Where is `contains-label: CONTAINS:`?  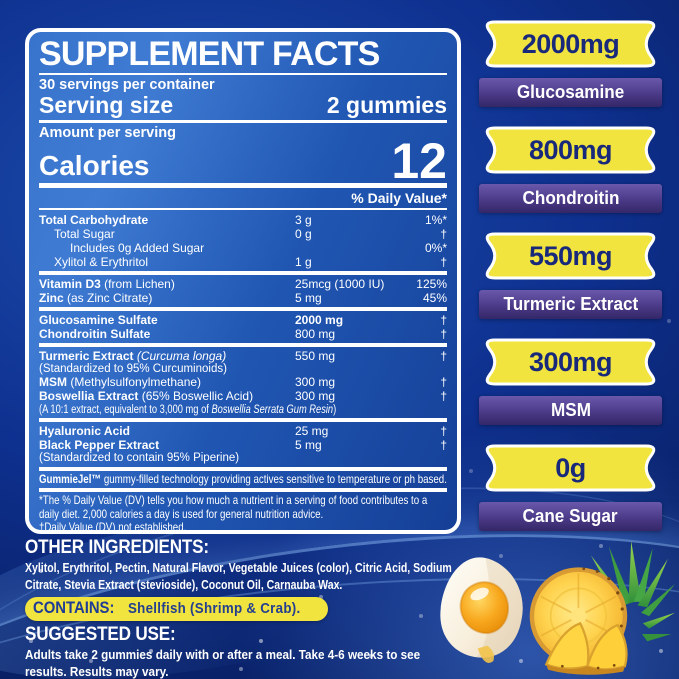
contains-label: CONTAINS: is located at coordinates (74, 608).